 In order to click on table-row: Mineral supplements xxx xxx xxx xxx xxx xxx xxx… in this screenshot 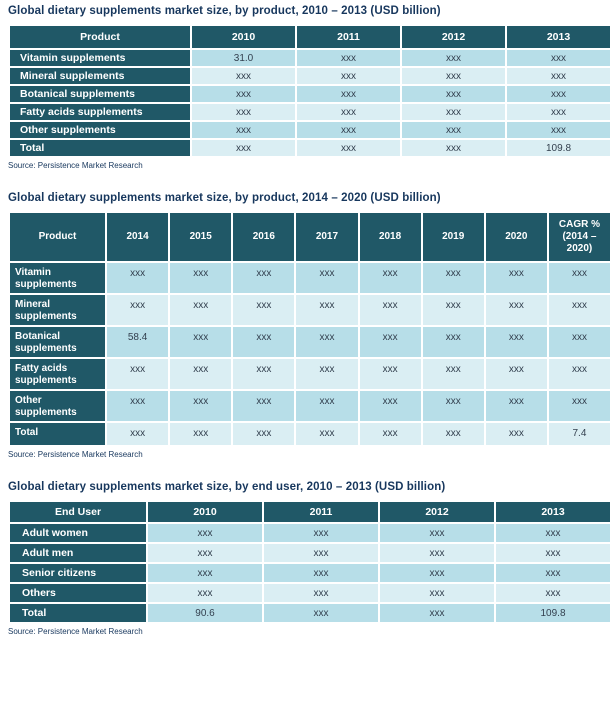, I will do `click(310, 310)`.